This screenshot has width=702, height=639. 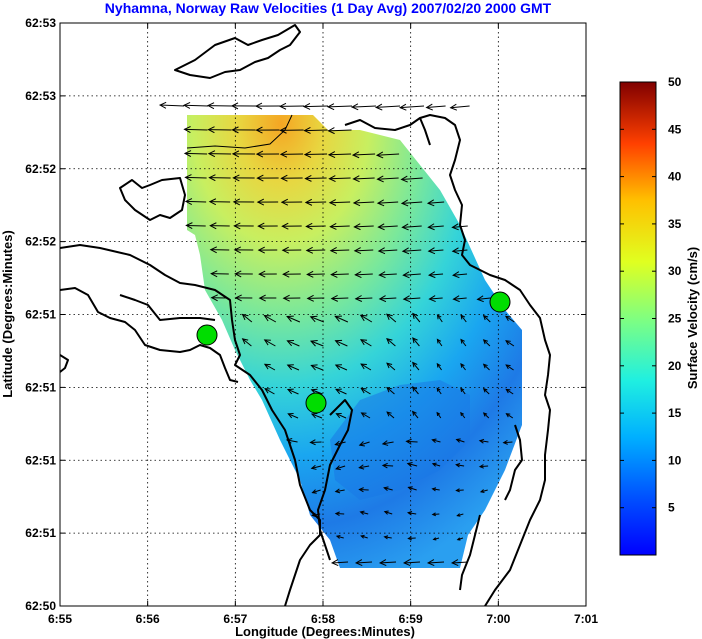 I want to click on y-tick-label: 62:53, so click(x=40, y=96).